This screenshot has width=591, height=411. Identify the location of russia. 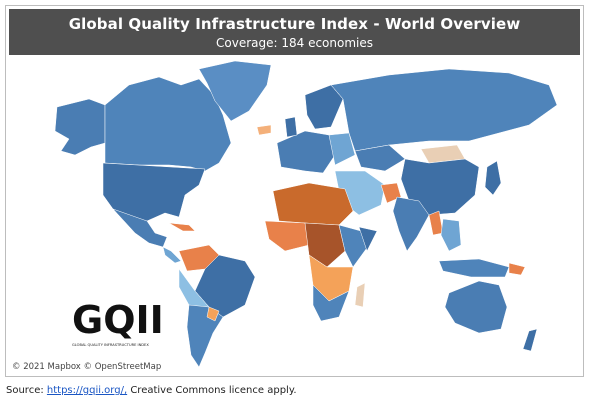
(444, 110).